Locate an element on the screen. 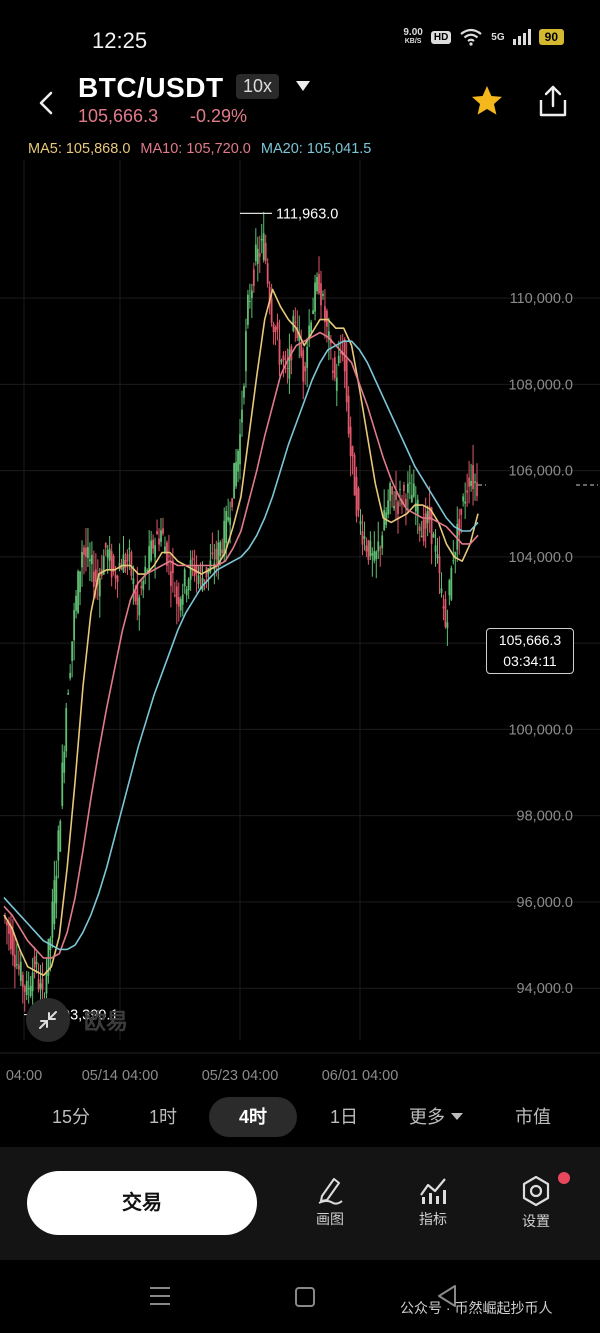 The height and width of the screenshot is (1333, 600). draw-tool-button: 画图 is located at coordinates (330, 1202).